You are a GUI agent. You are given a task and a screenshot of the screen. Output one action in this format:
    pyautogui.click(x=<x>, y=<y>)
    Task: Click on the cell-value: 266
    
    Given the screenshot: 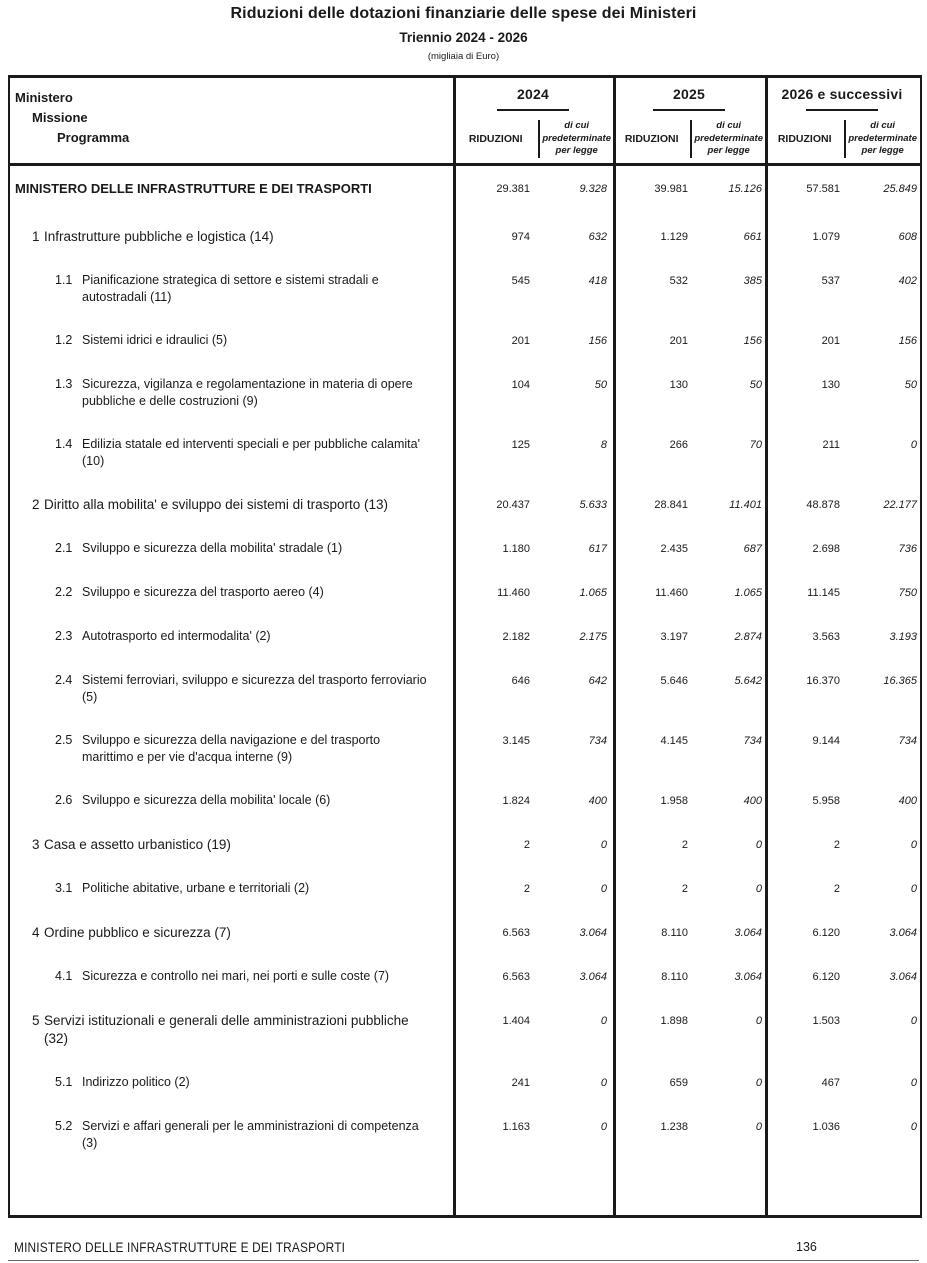 What is the action you would take?
    pyautogui.click(x=678, y=445)
    